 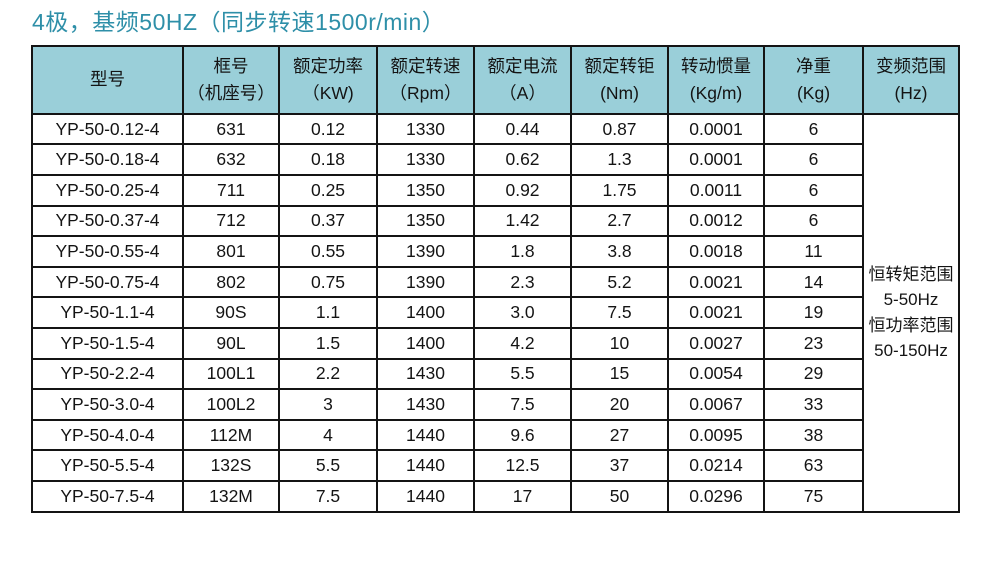 I want to click on cell-current: 2.3, so click(x=522, y=282).